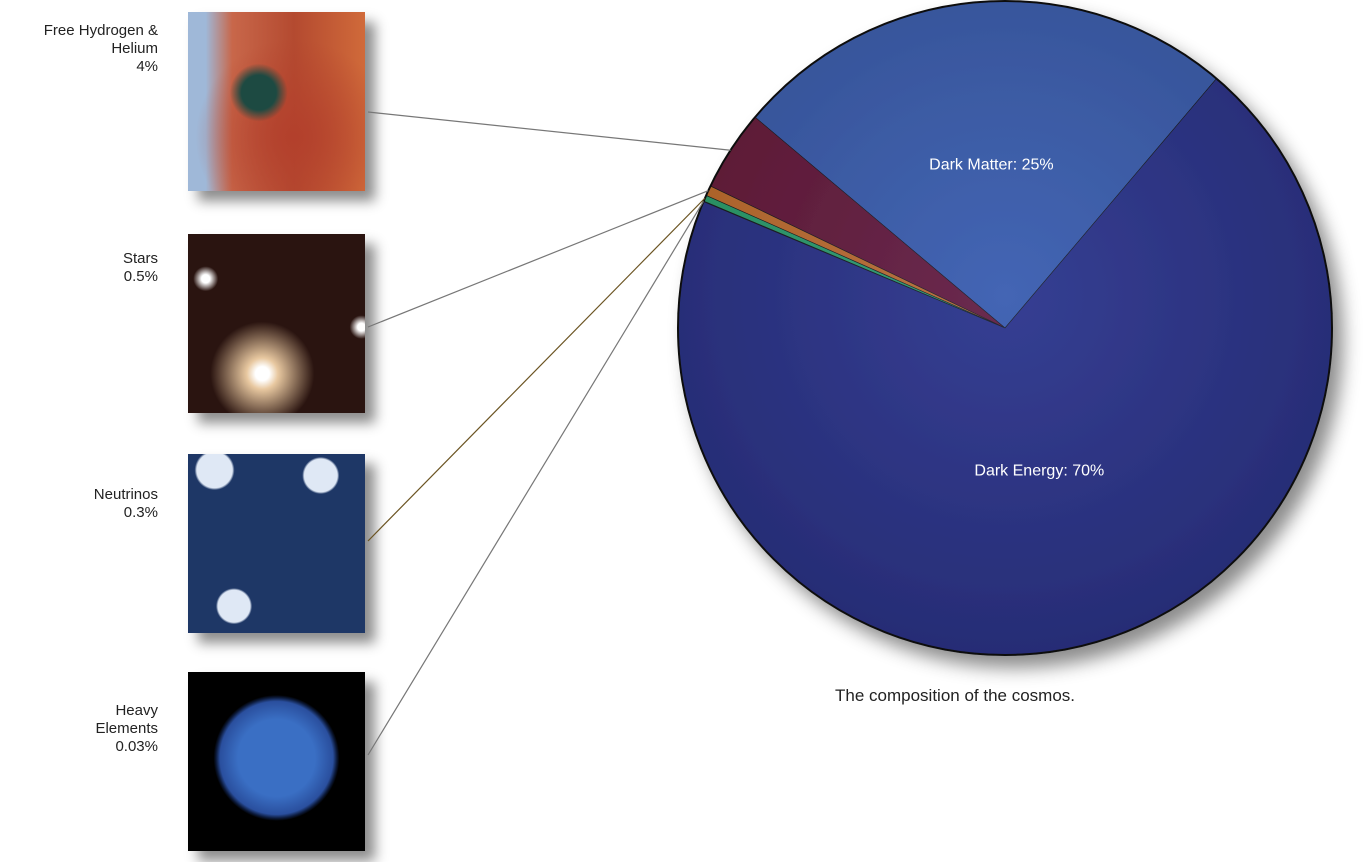  What do you see at coordinates (955, 695) in the screenshot?
I see `caption: The composition of the cosmos.` at bounding box center [955, 695].